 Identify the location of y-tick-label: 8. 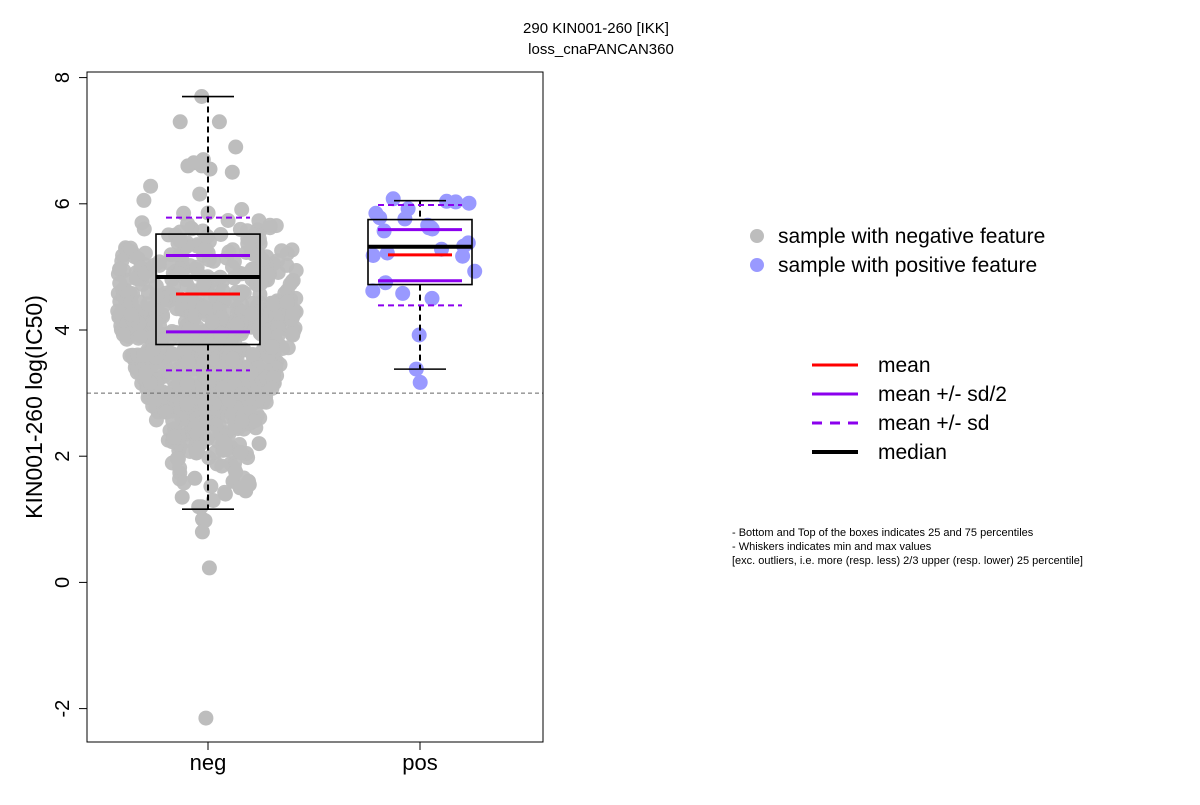
(63, 77).